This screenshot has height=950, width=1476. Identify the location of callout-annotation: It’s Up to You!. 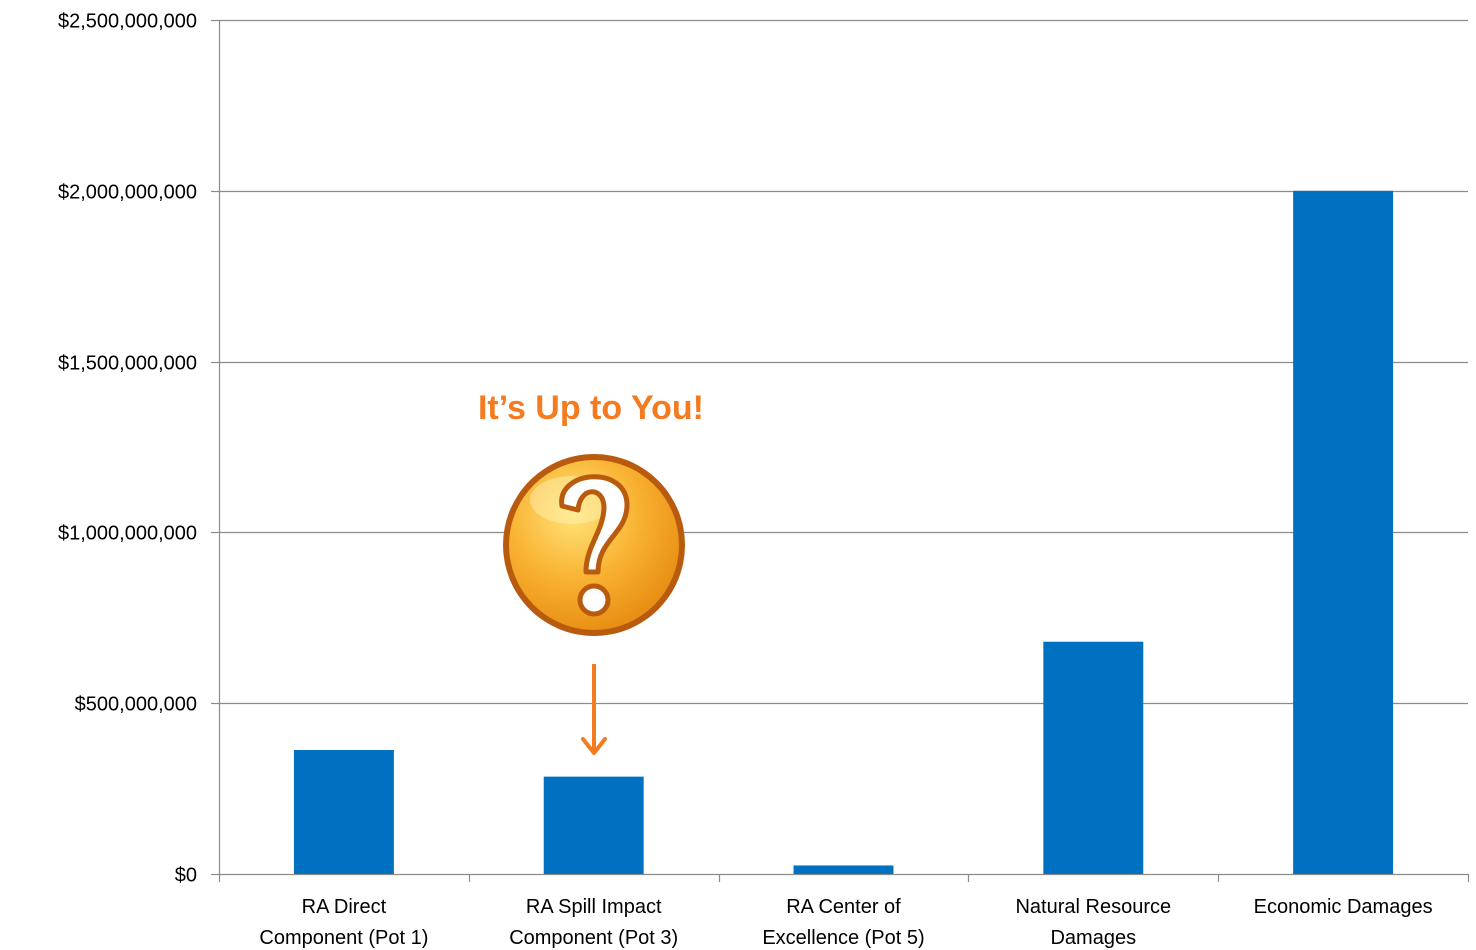
(591, 572).